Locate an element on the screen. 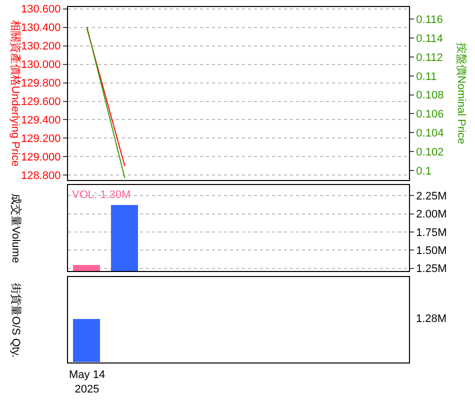 The width and height of the screenshot is (475, 400). y-tick-label: 129.600 is located at coordinates (40, 102).